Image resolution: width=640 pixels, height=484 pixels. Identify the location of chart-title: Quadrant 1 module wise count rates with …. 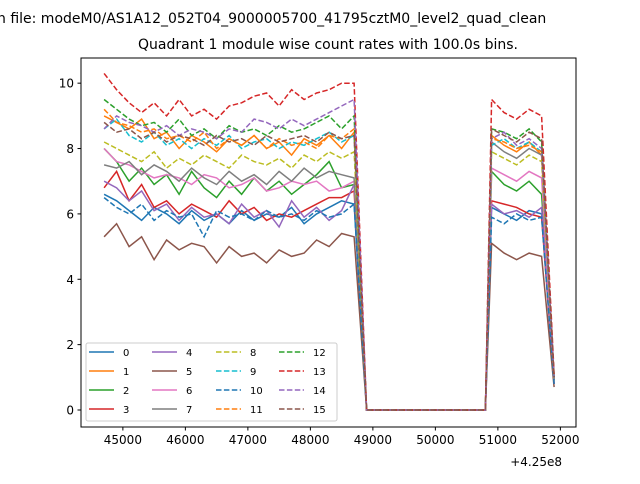
(328, 45).